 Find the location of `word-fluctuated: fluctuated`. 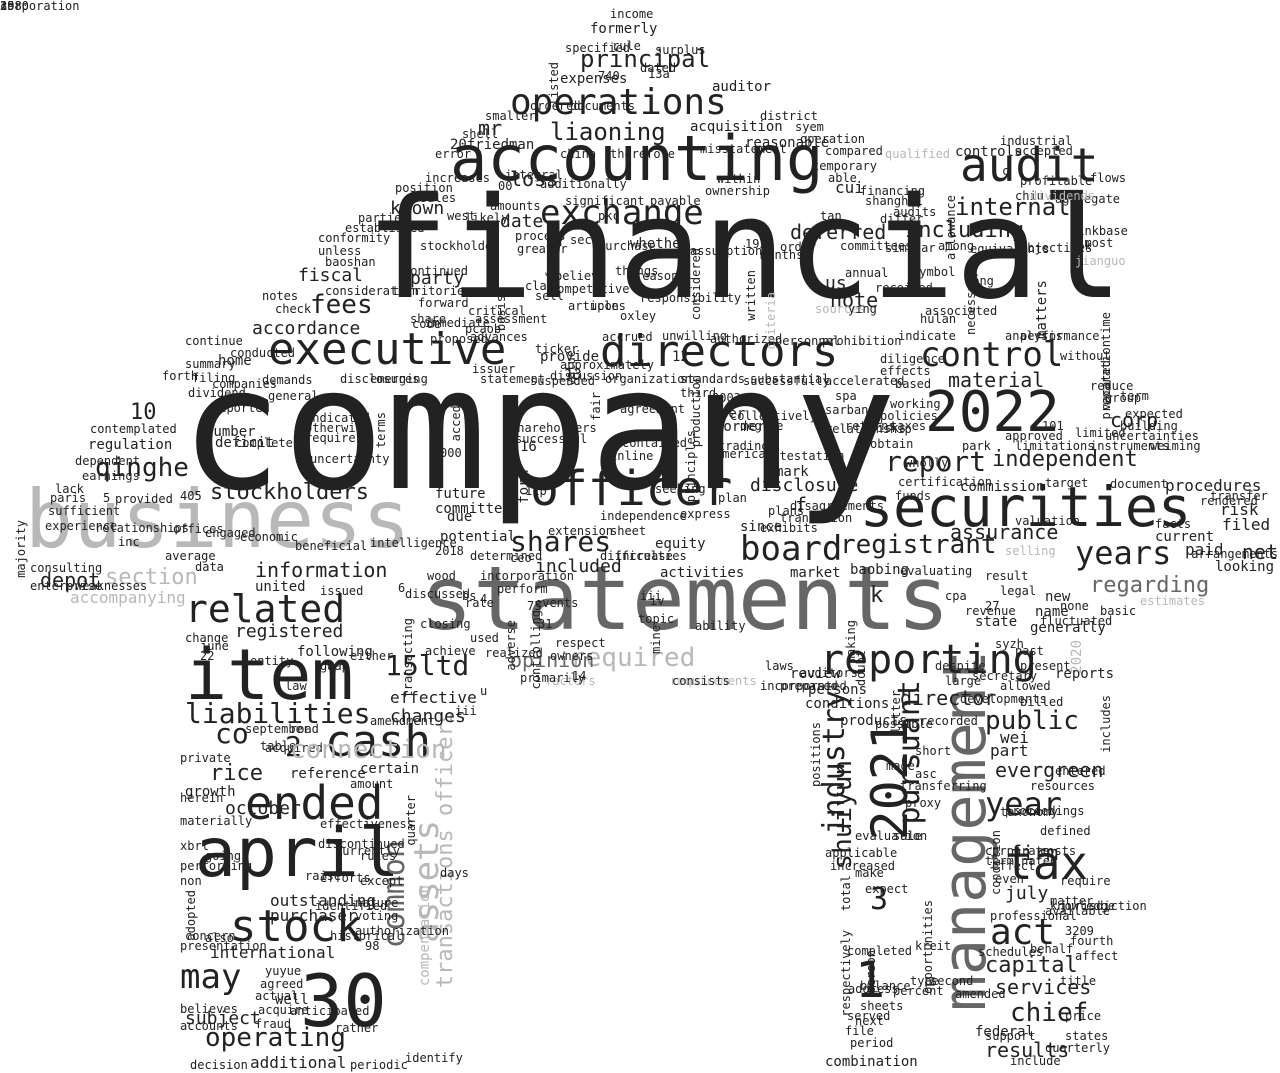

word-fluctuated: fluctuated is located at coordinates (1076, 621).